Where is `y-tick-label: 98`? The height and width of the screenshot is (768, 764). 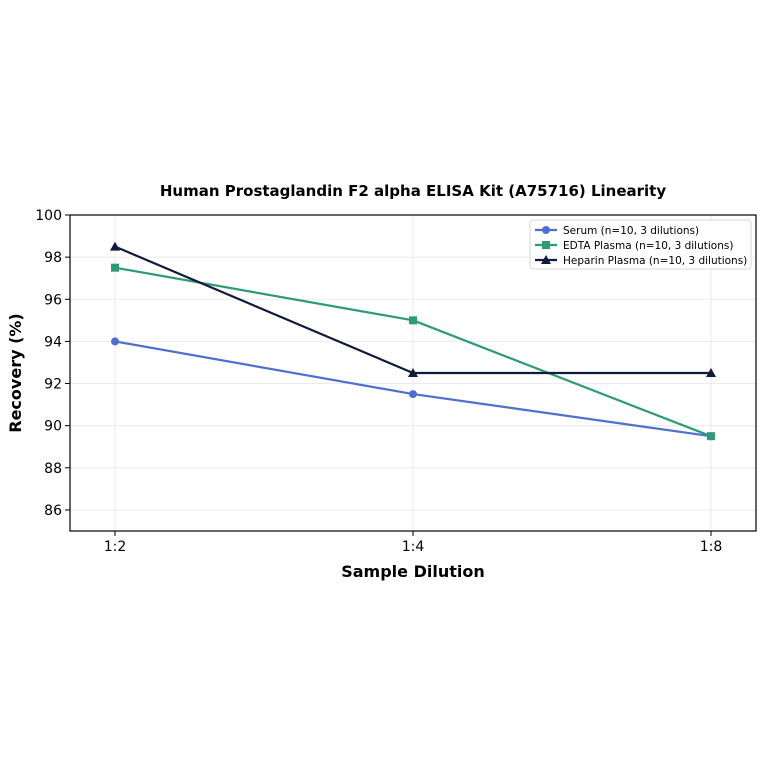 y-tick-label: 98 is located at coordinates (53, 258).